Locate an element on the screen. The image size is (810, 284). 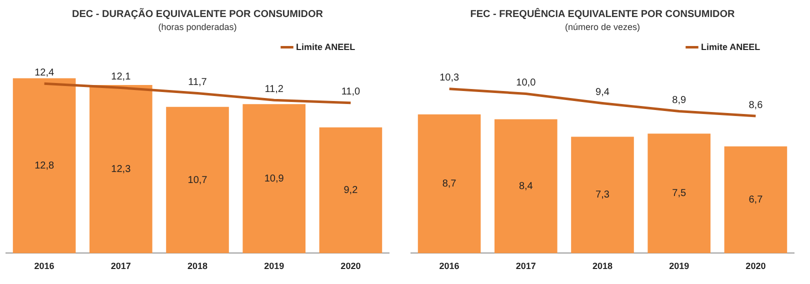
data-label: 11,2 is located at coordinates (274, 89).